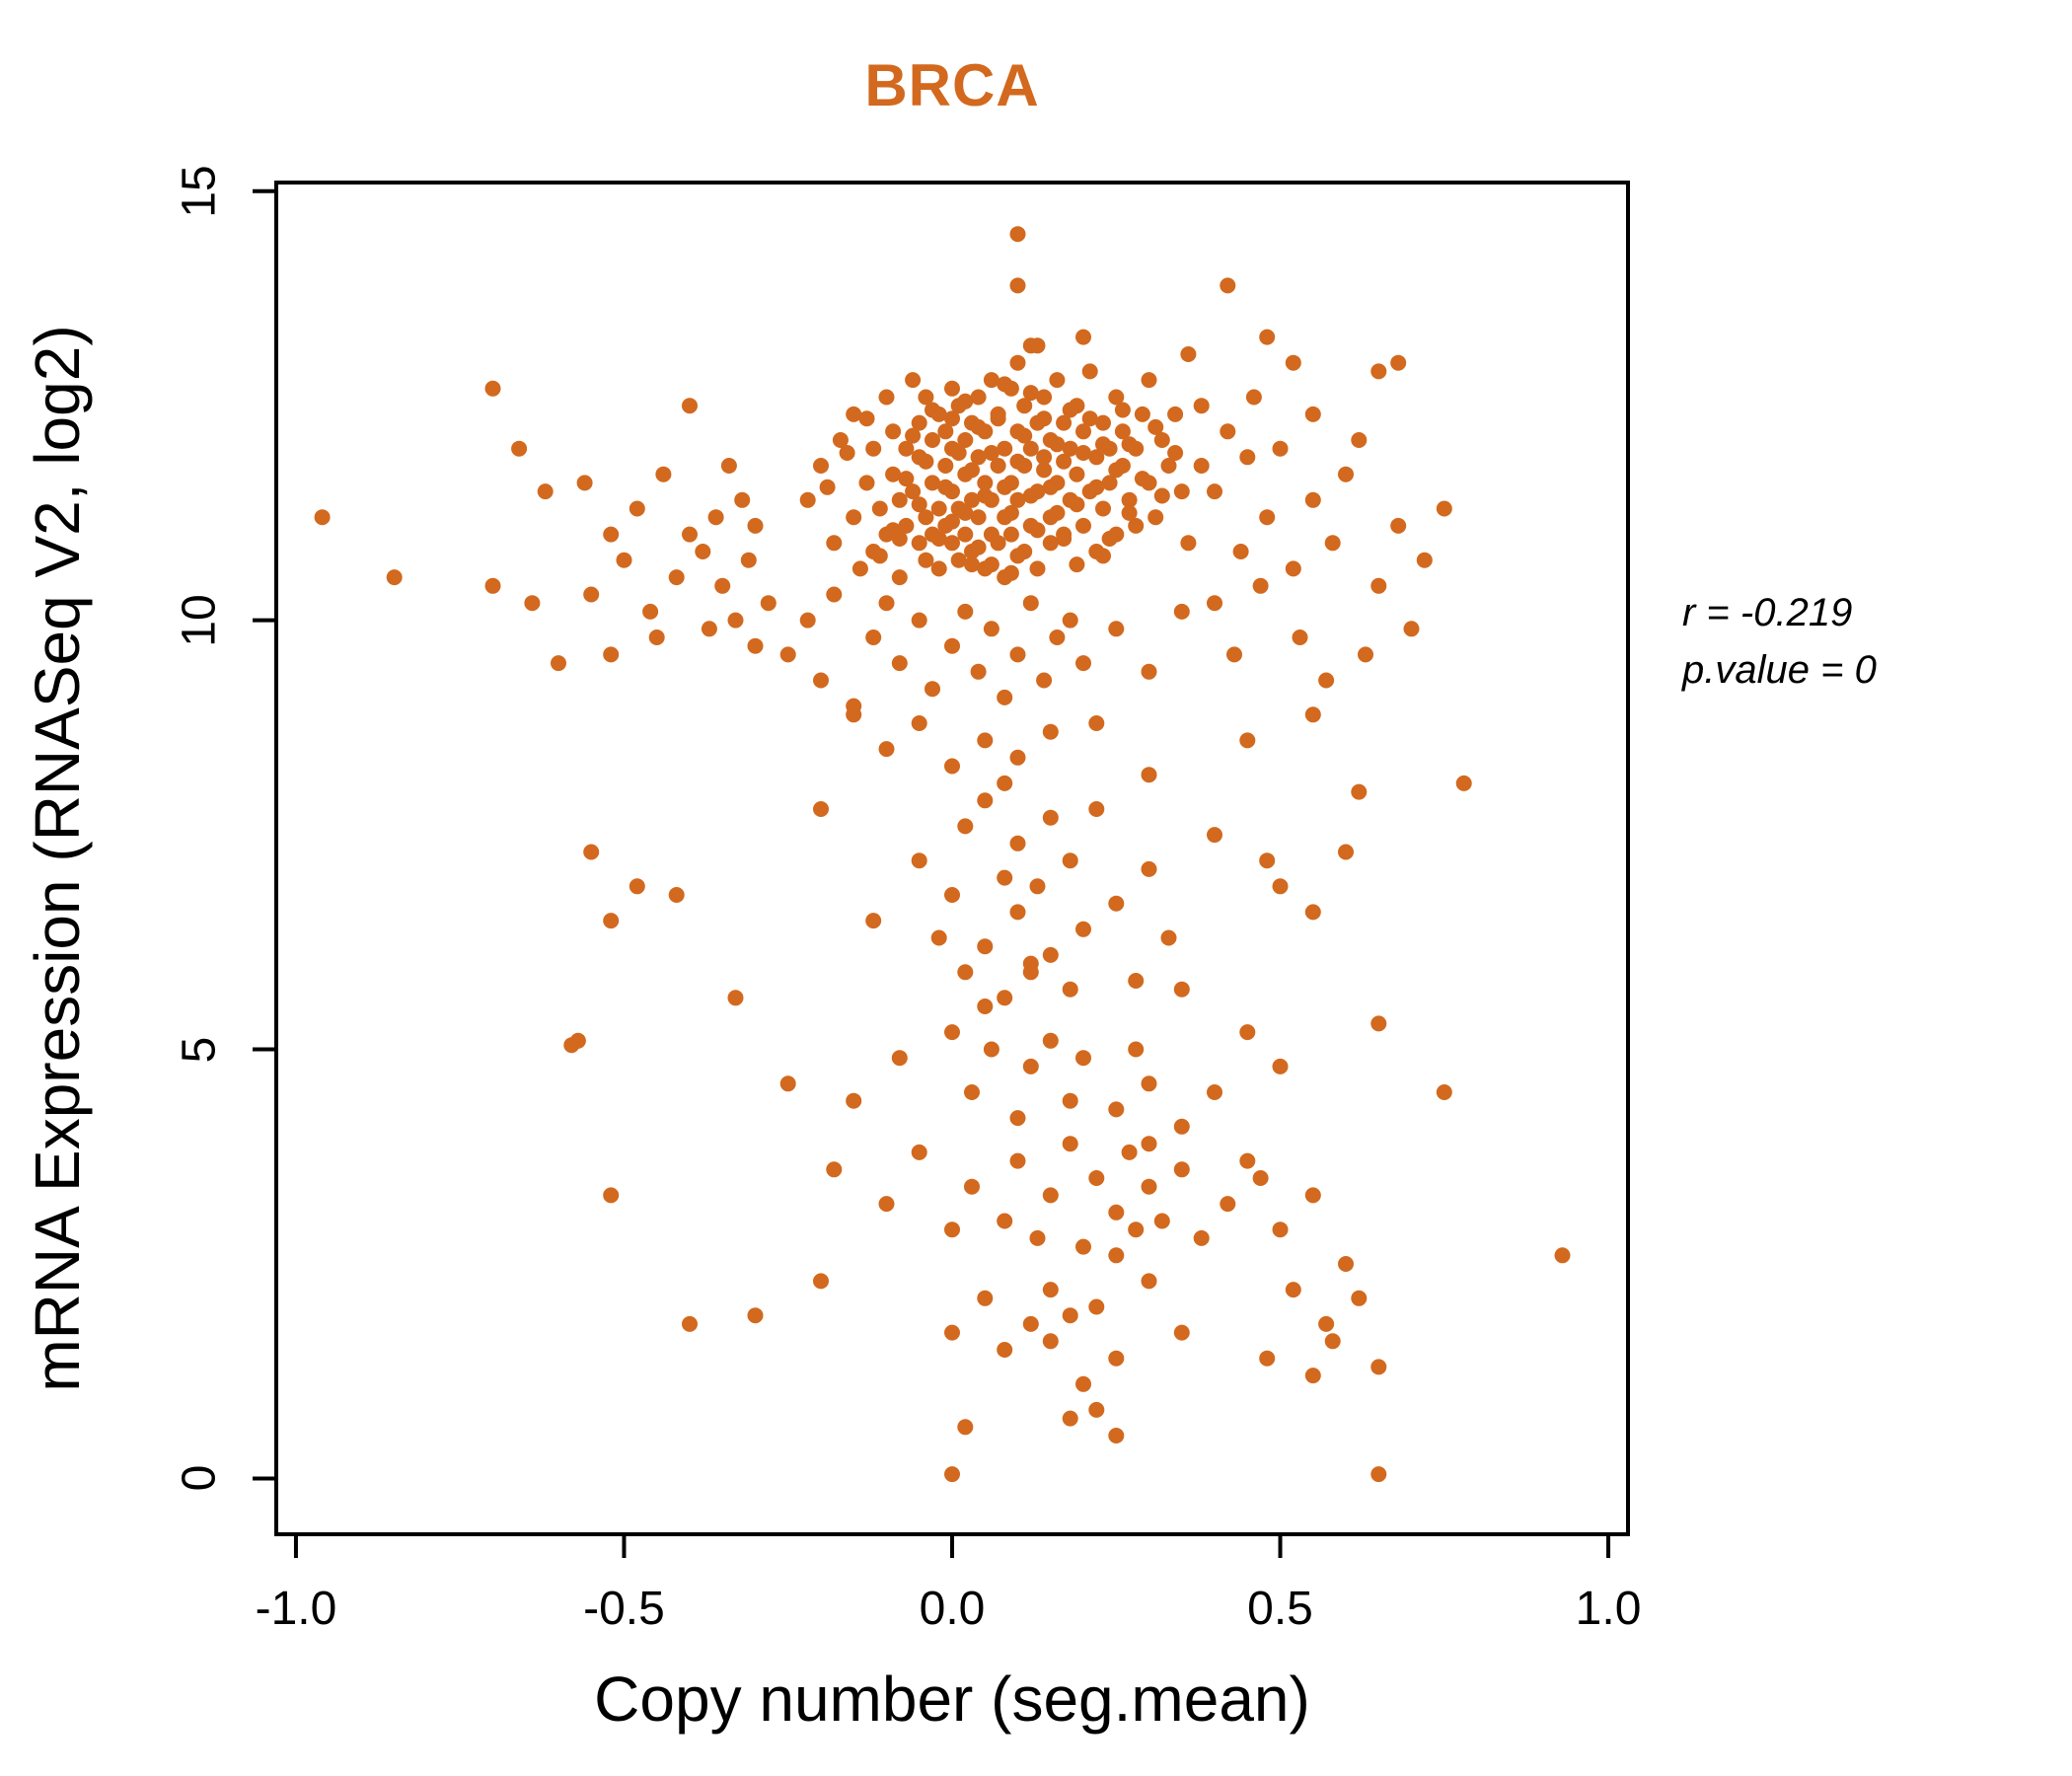 The width and height of the screenshot is (2072, 1776). I want to click on y-tick-label: 10, so click(200, 620).